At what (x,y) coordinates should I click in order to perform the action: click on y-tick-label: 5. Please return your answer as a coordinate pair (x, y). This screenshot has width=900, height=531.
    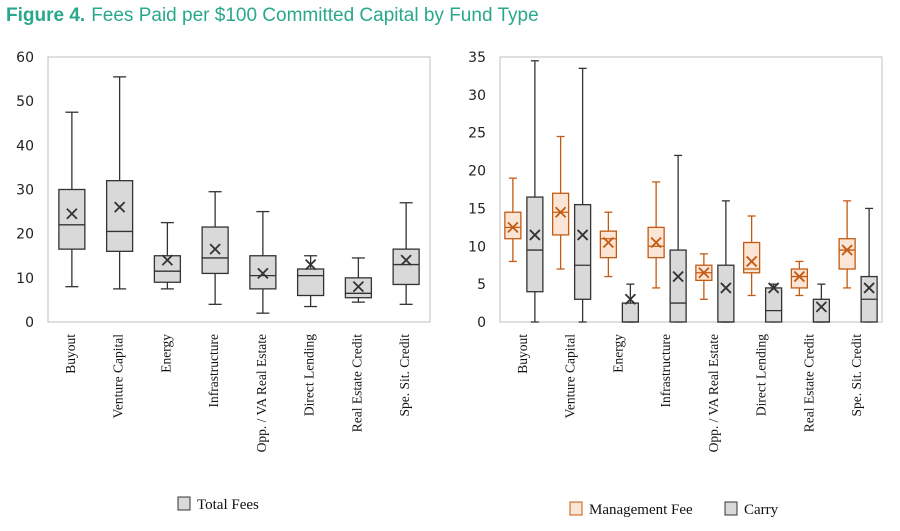
    Looking at the image, I should click on (481, 285).